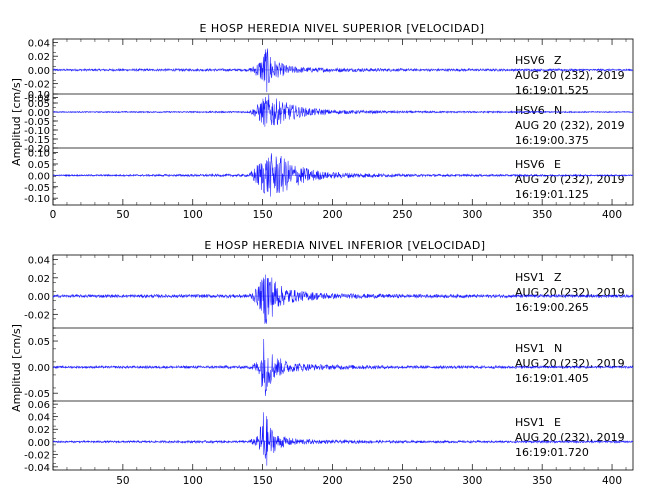  I want to click on time-label: 16:19:01.405, so click(552, 378).